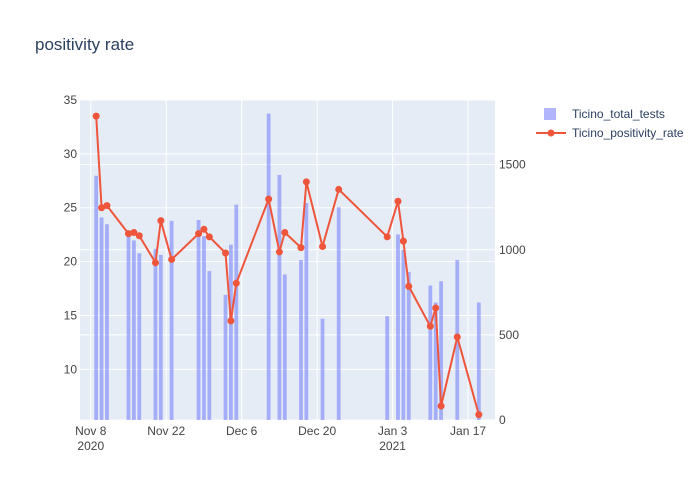 This screenshot has height=500, width=700. What do you see at coordinates (618, 114) in the screenshot?
I see `legend-bar-label: Ticino_total_tests` at bounding box center [618, 114].